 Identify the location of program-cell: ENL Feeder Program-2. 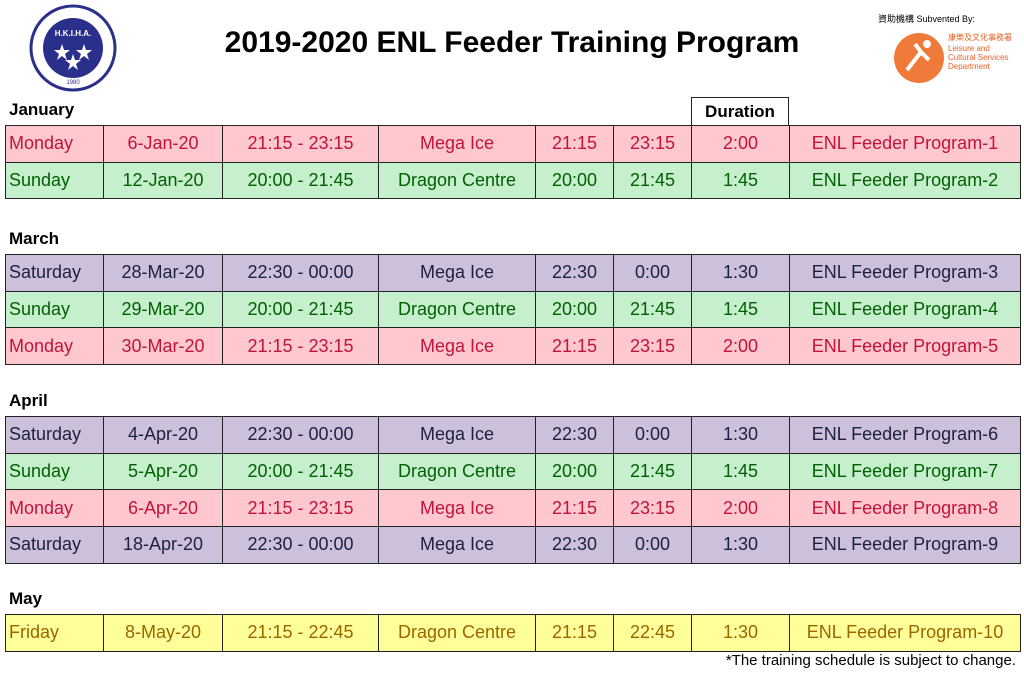
(905, 180).